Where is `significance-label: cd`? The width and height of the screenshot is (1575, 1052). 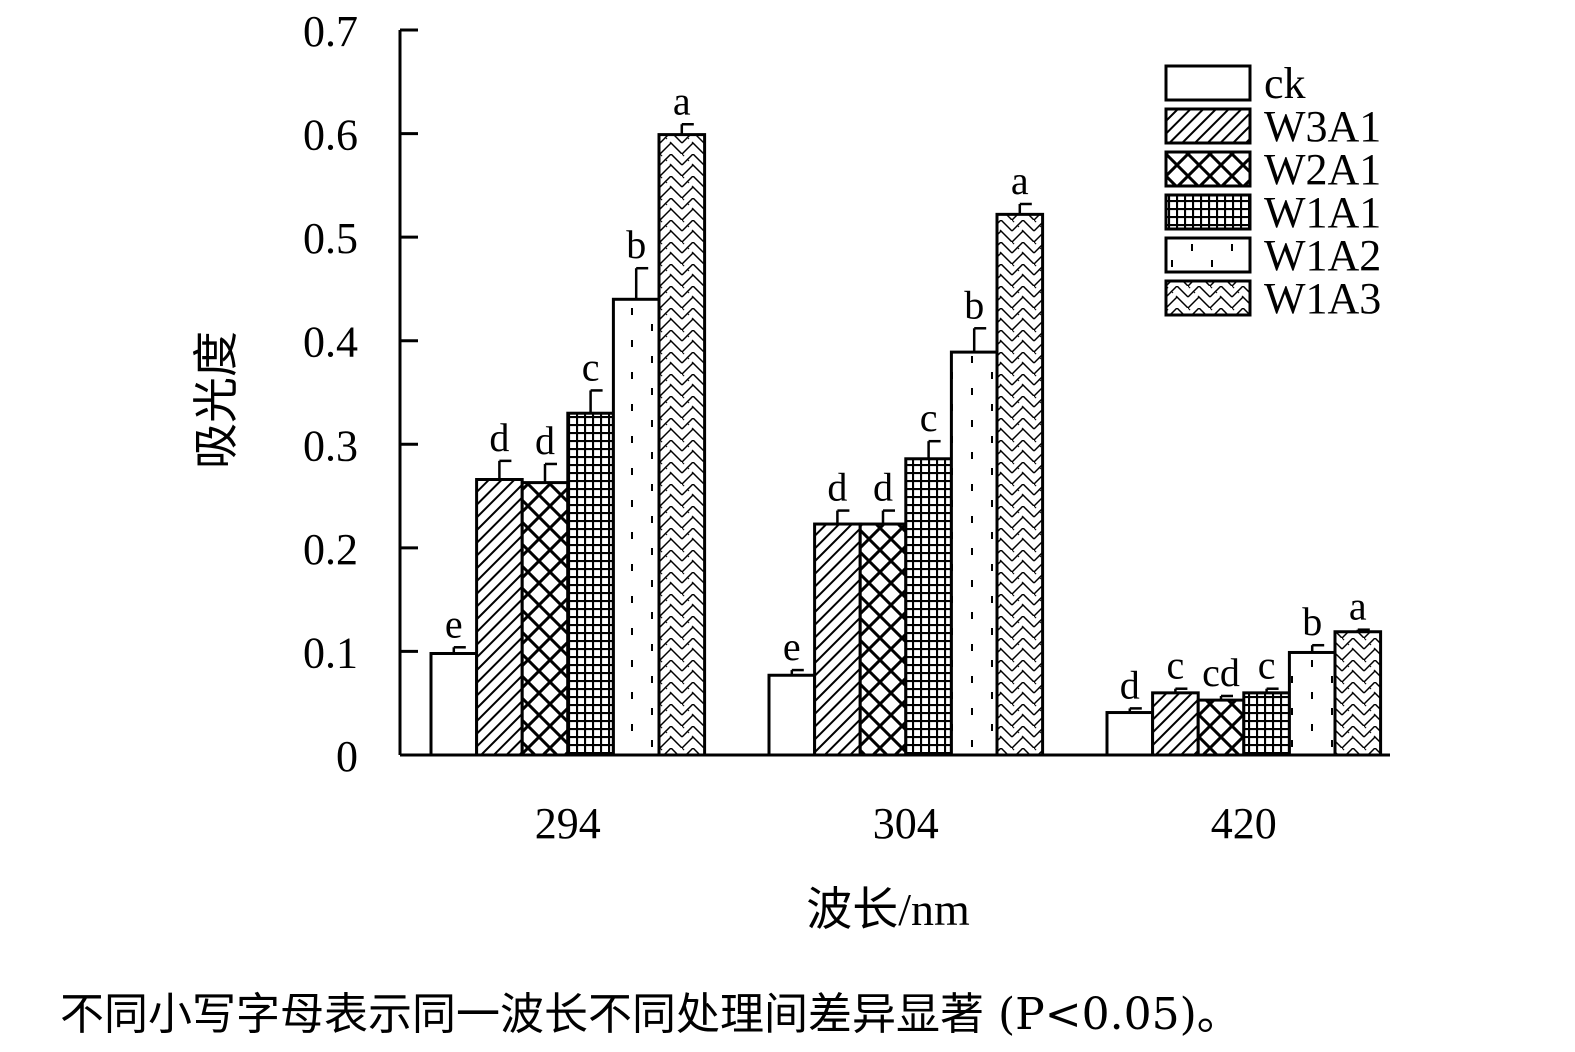 significance-label: cd is located at coordinates (1221, 672).